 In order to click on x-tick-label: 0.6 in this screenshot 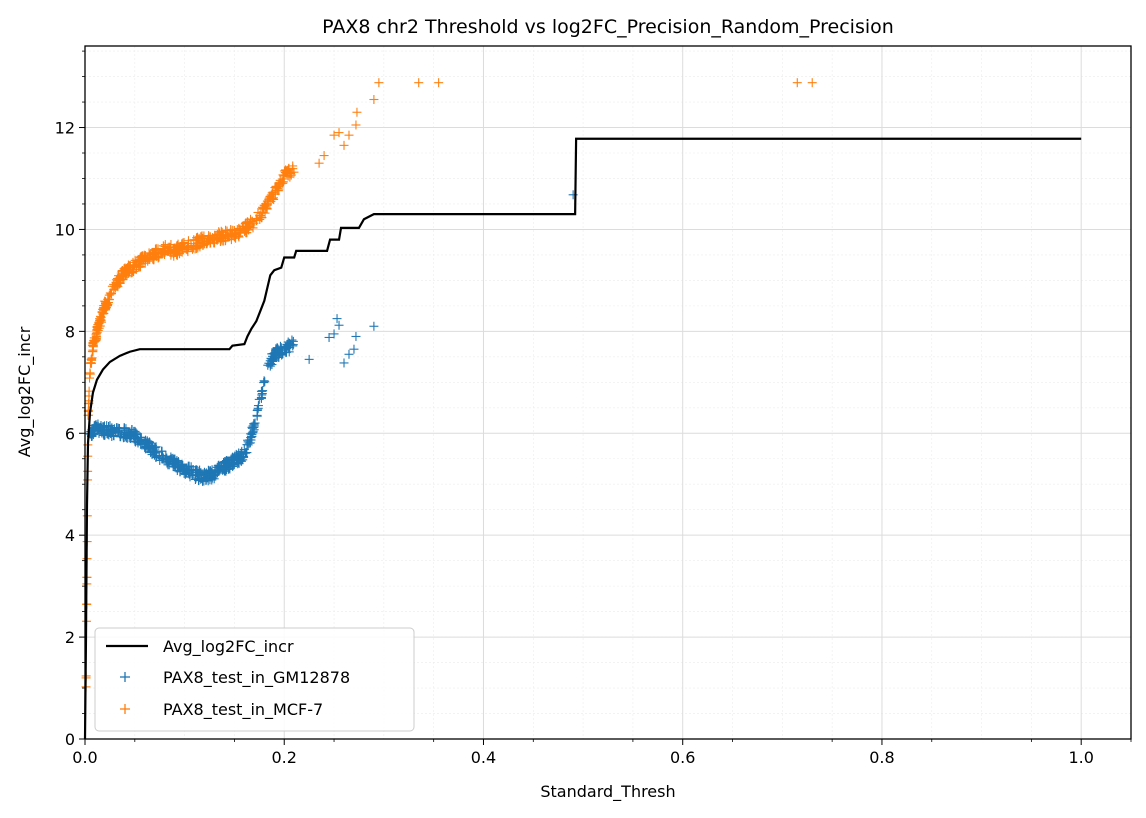, I will do `click(682, 757)`.